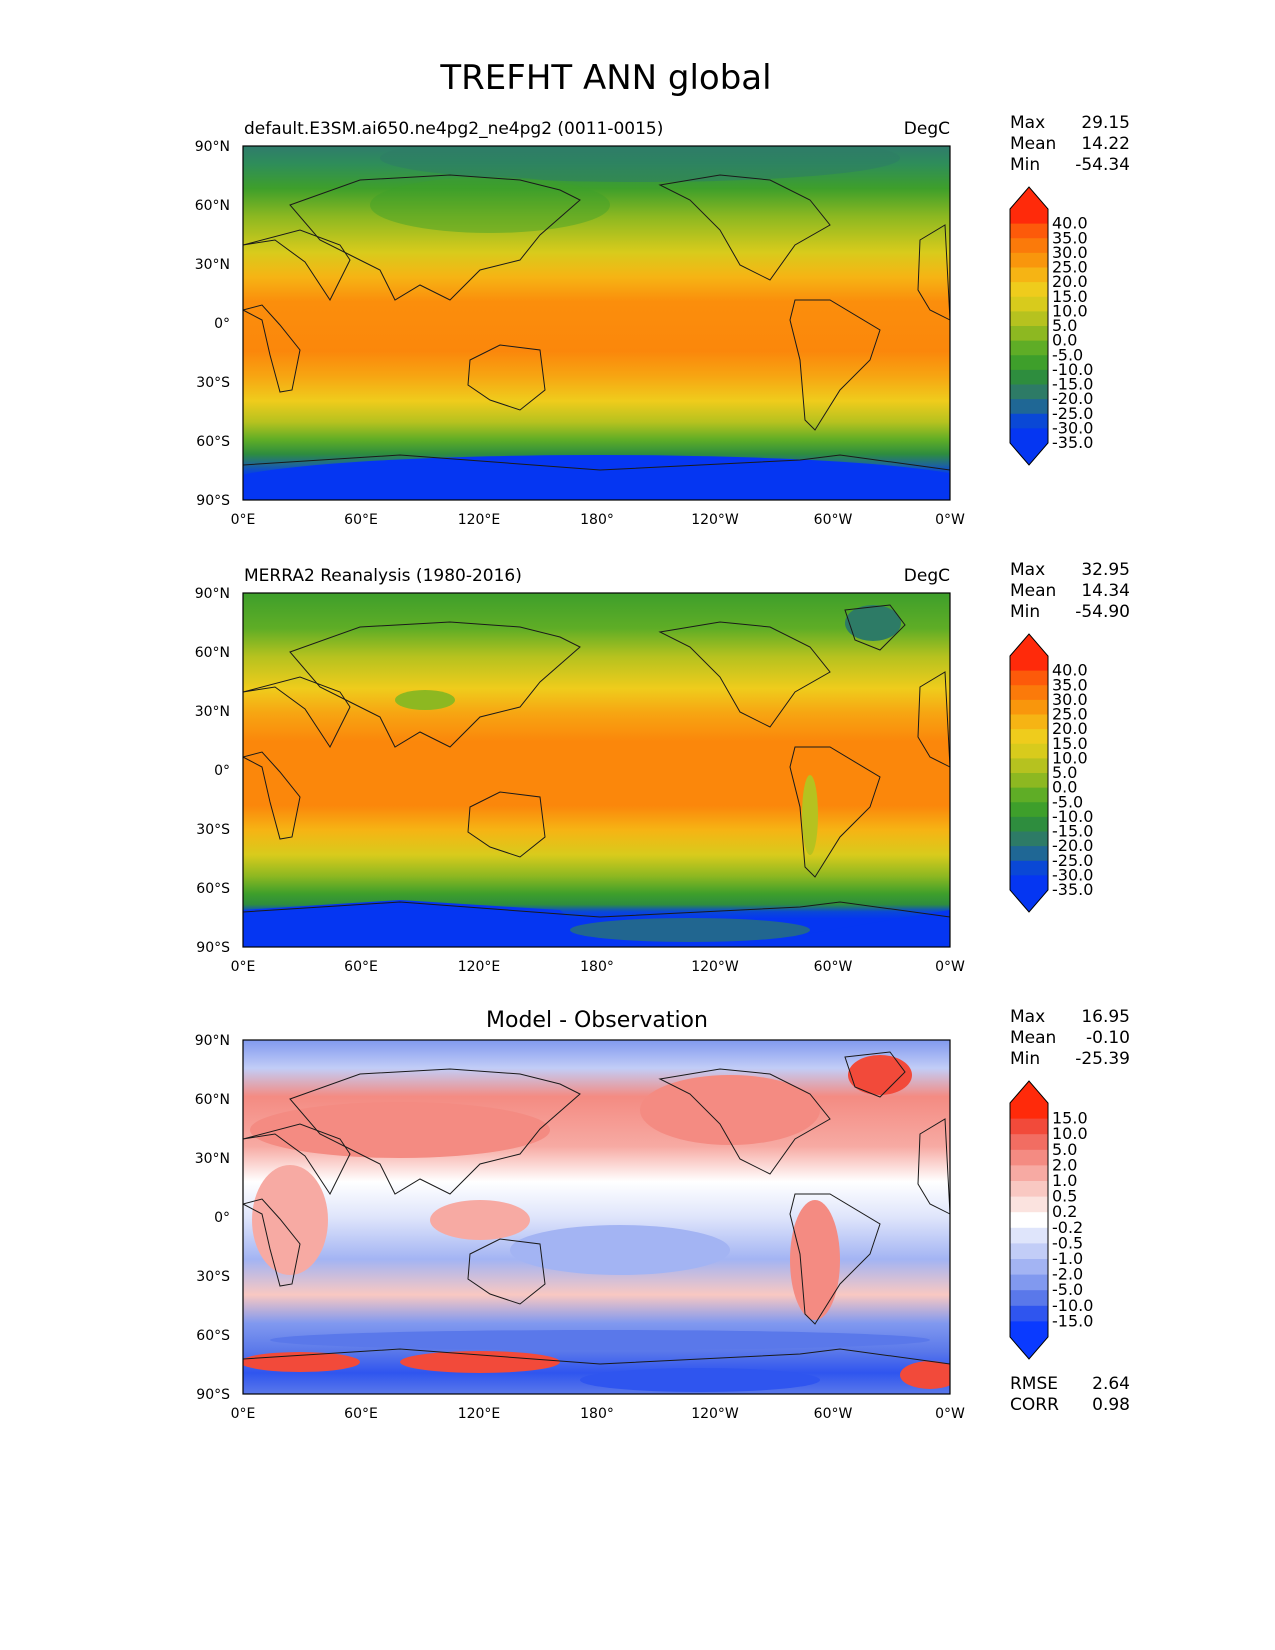  I want to click on colorbar-tick-label: 40.0, so click(1070, 670).